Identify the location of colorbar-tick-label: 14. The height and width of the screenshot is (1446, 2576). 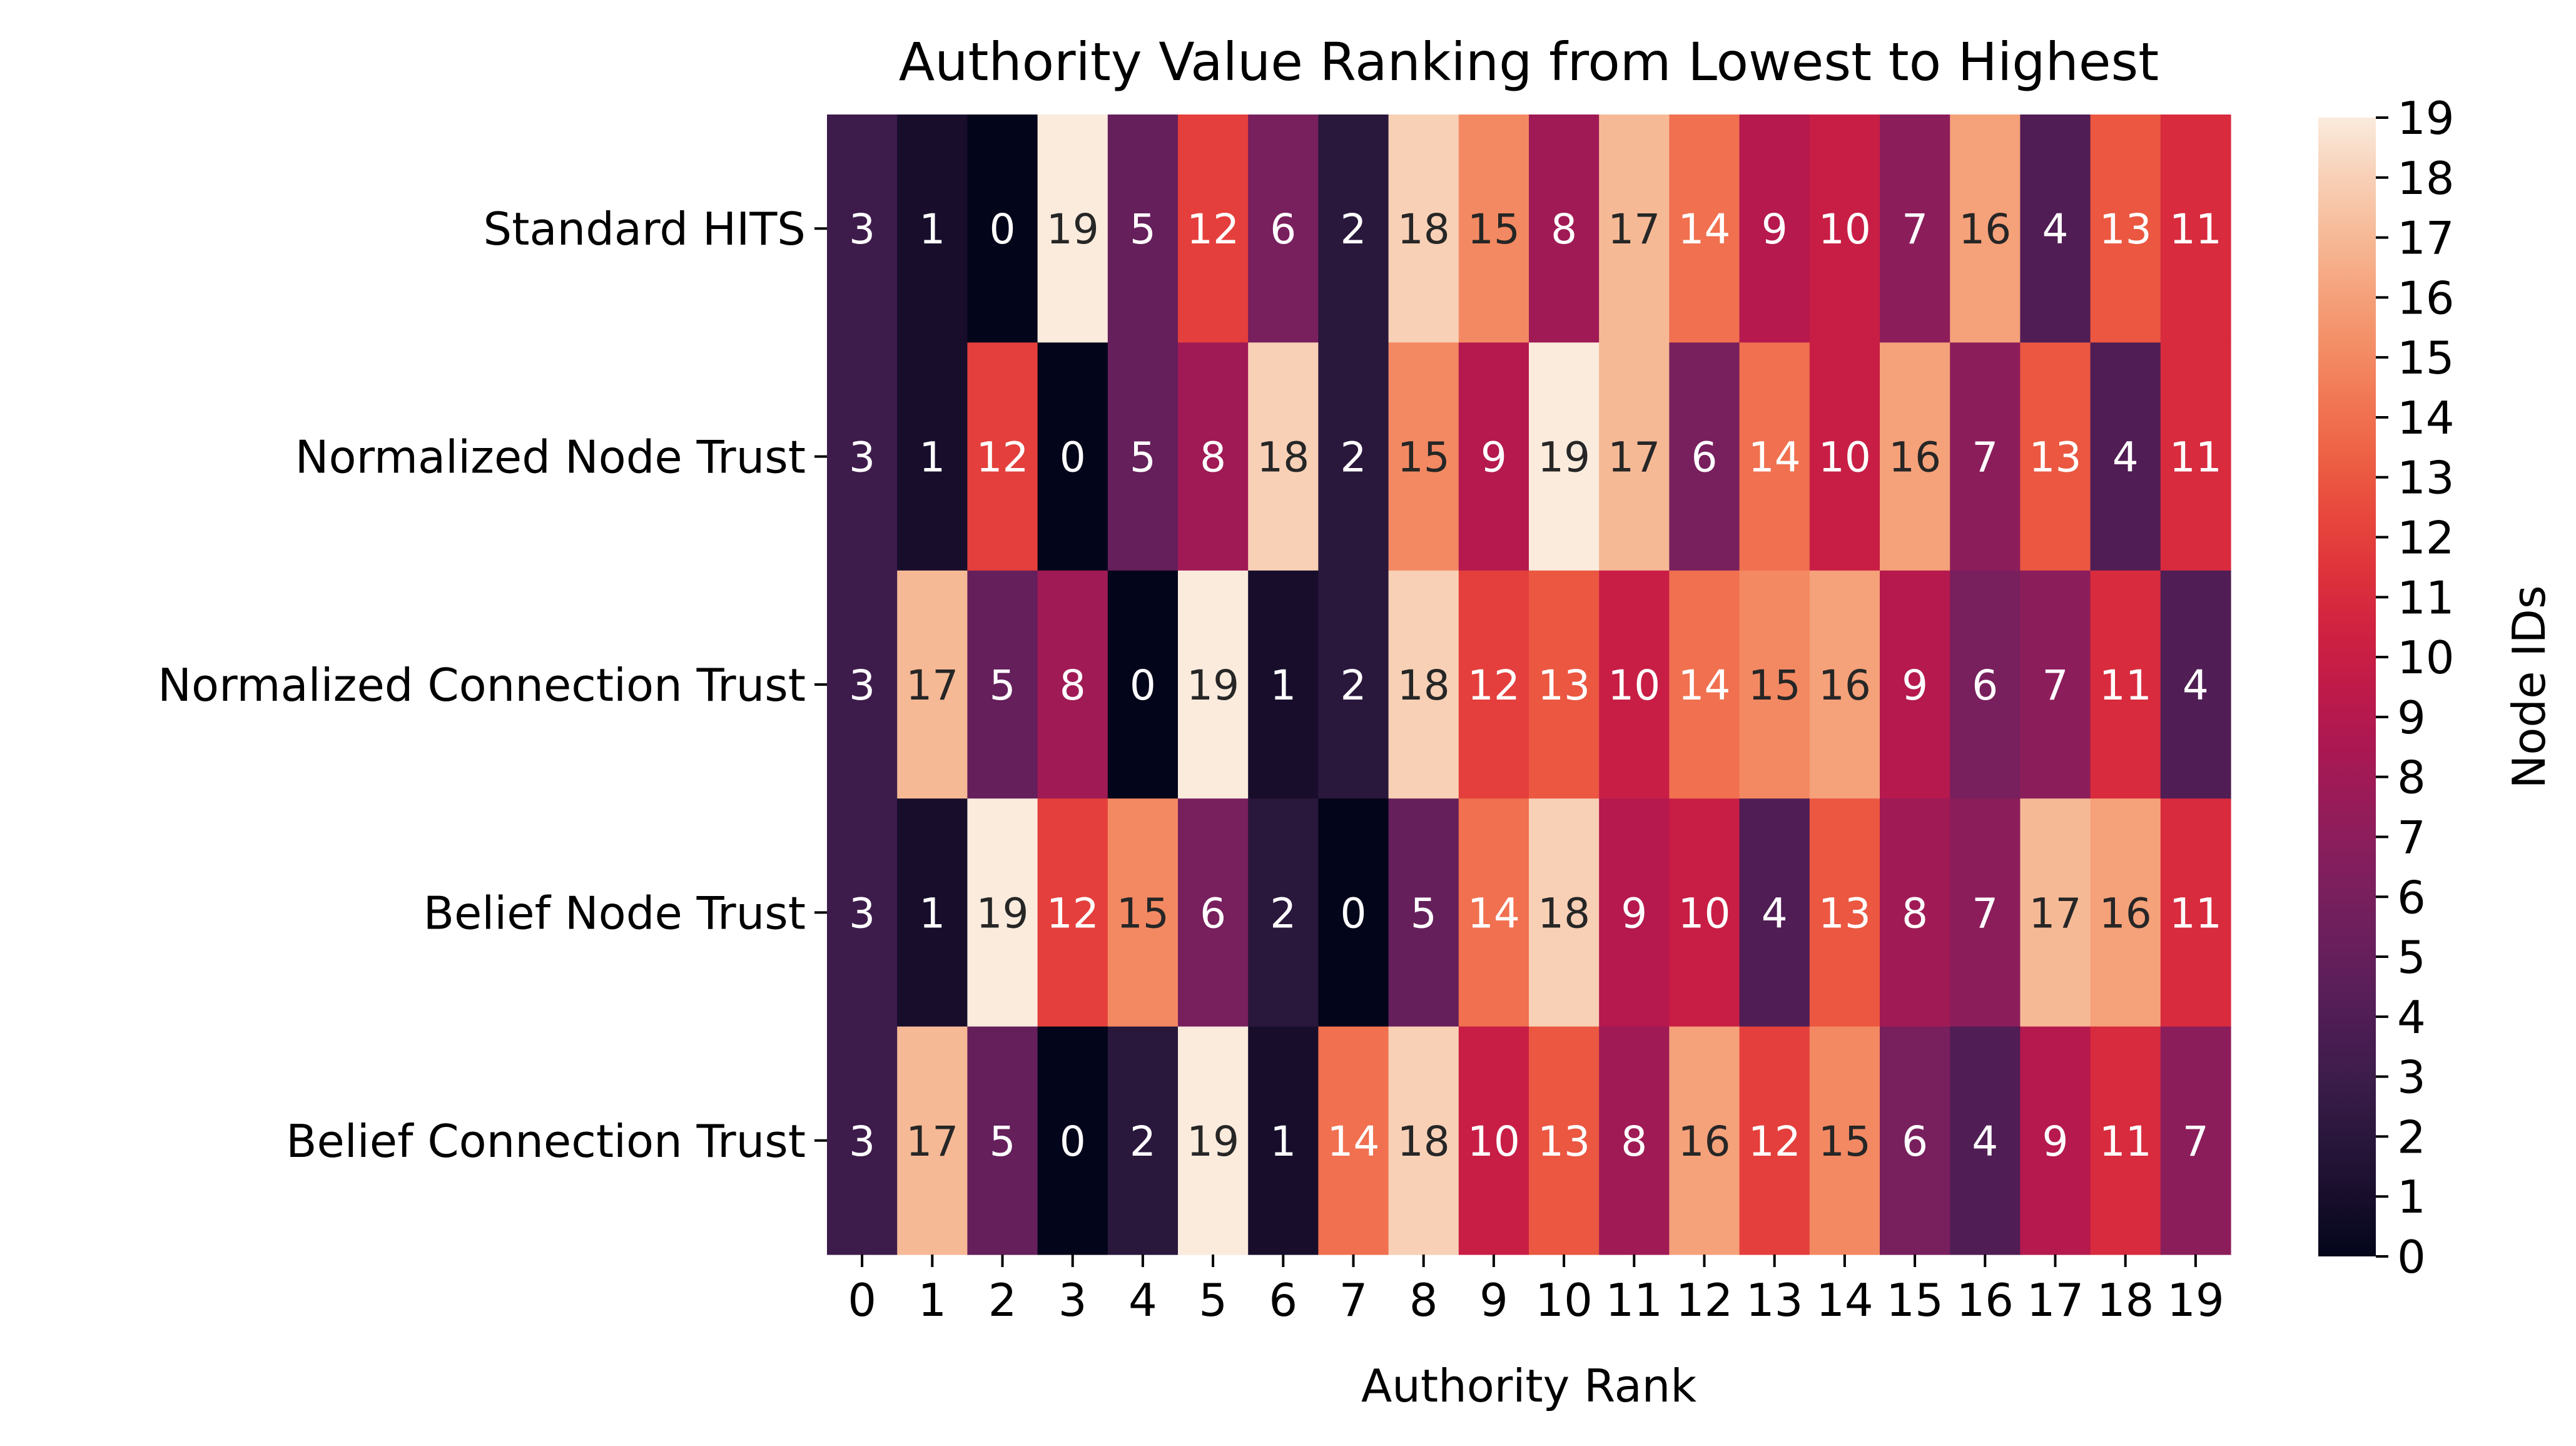
(2426, 418).